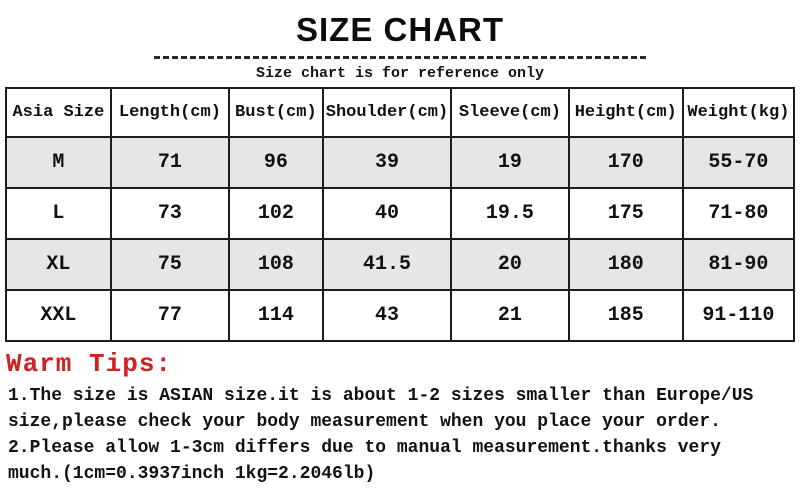 The image size is (800, 500). What do you see at coordinates (510, 264) in the screenshot?
I see `sleeve-cell: 20` at bounding box center [510, 264].